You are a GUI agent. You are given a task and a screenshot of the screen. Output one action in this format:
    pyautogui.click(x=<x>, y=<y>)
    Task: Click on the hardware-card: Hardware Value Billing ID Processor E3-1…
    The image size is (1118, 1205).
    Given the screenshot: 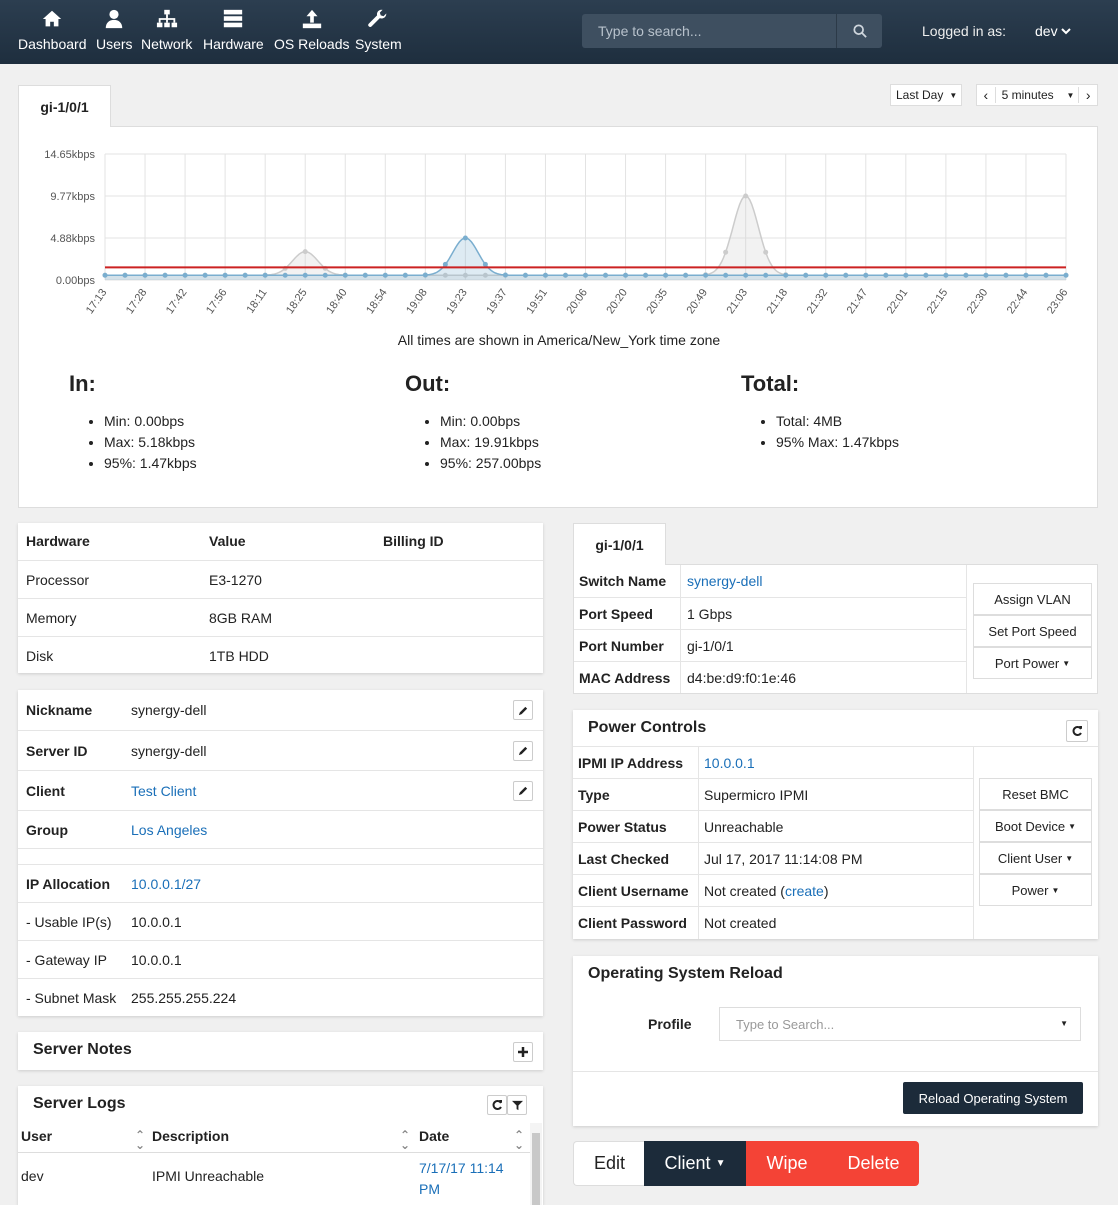 What is the action you would take?
    pyautogui.click(x=280, y=598)
    